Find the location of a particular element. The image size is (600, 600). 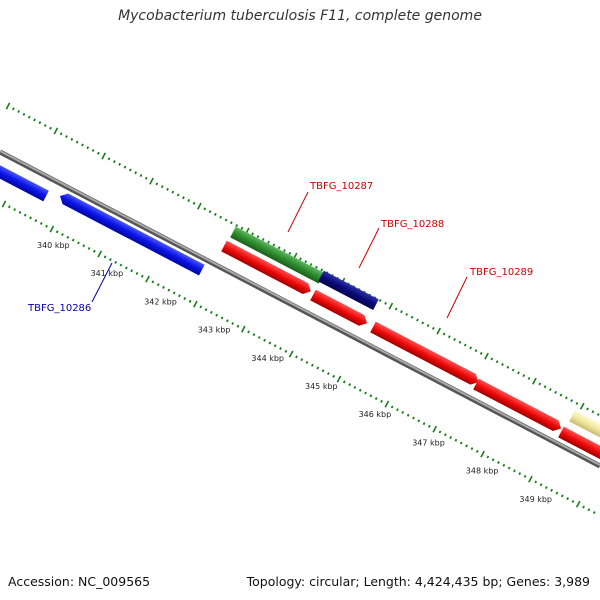

gene-red-d is located at coordinates (518, 406).